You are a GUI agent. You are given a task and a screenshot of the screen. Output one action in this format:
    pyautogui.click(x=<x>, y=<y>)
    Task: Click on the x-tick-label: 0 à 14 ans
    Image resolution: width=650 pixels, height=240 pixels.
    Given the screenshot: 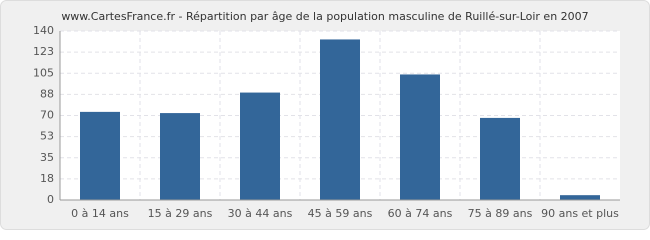 What is the action you would take?
    pyautogui.click(x=100, y=213)
    